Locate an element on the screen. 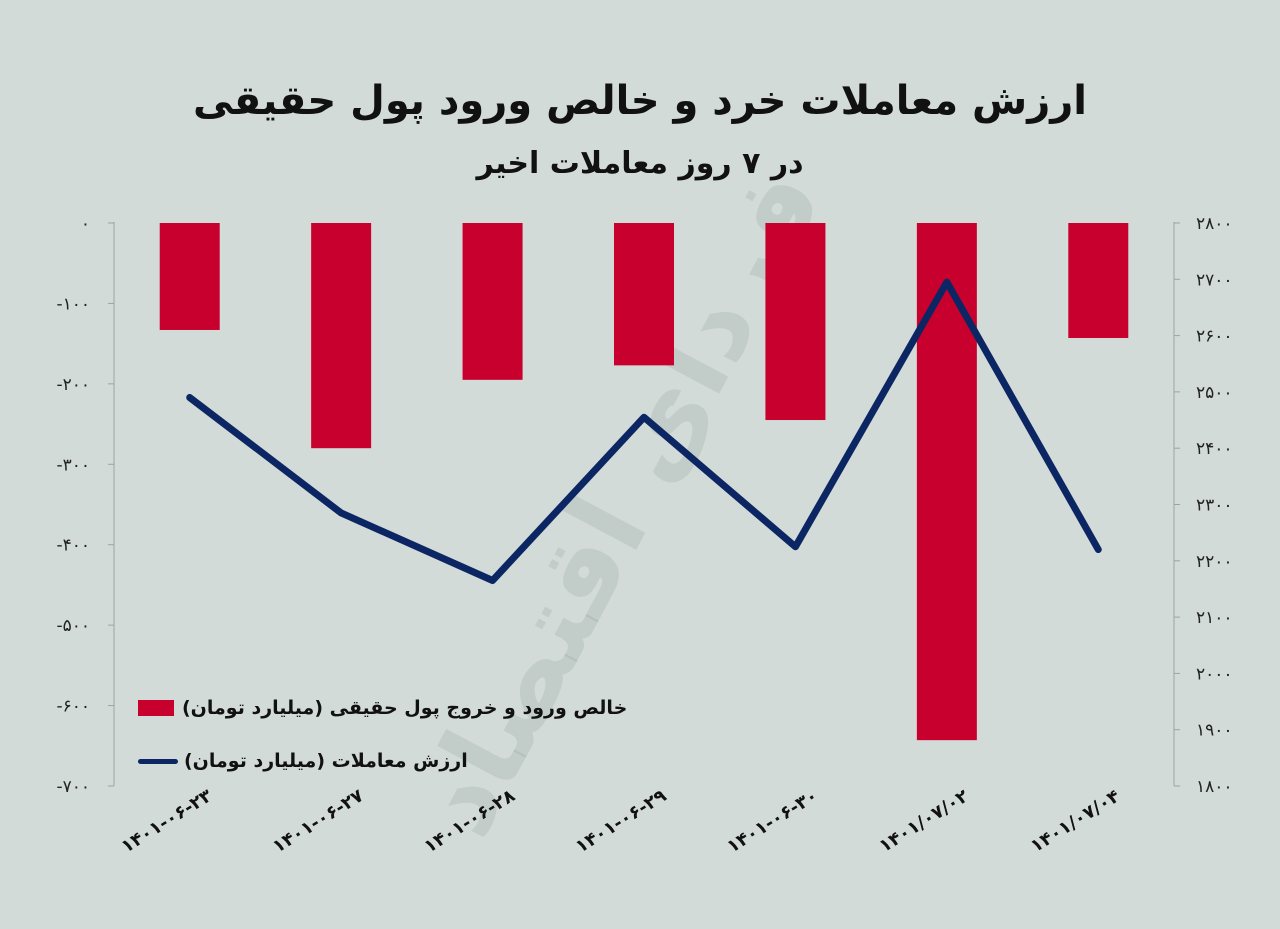 The image size is (1280, 929). legend-line-label: ارزش معاملات (میلیارد تومان) is located at coordinates (326, 761).